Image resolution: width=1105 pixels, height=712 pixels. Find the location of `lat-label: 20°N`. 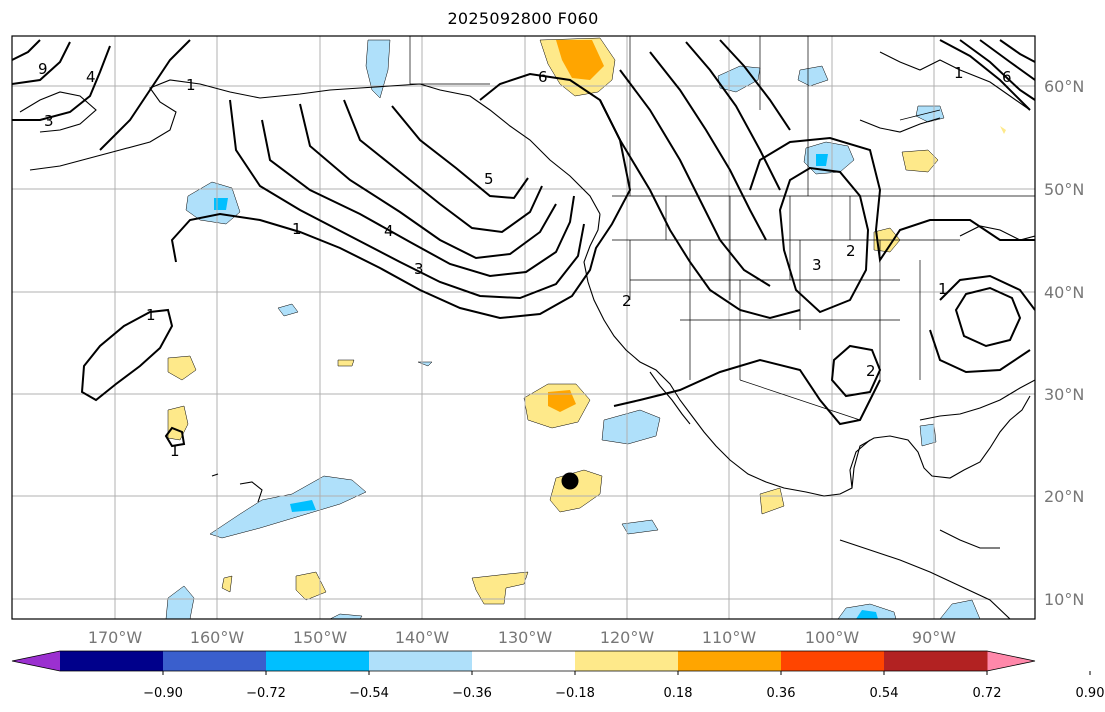

lat-label: 20°N is located at coordinates (1064, 496).